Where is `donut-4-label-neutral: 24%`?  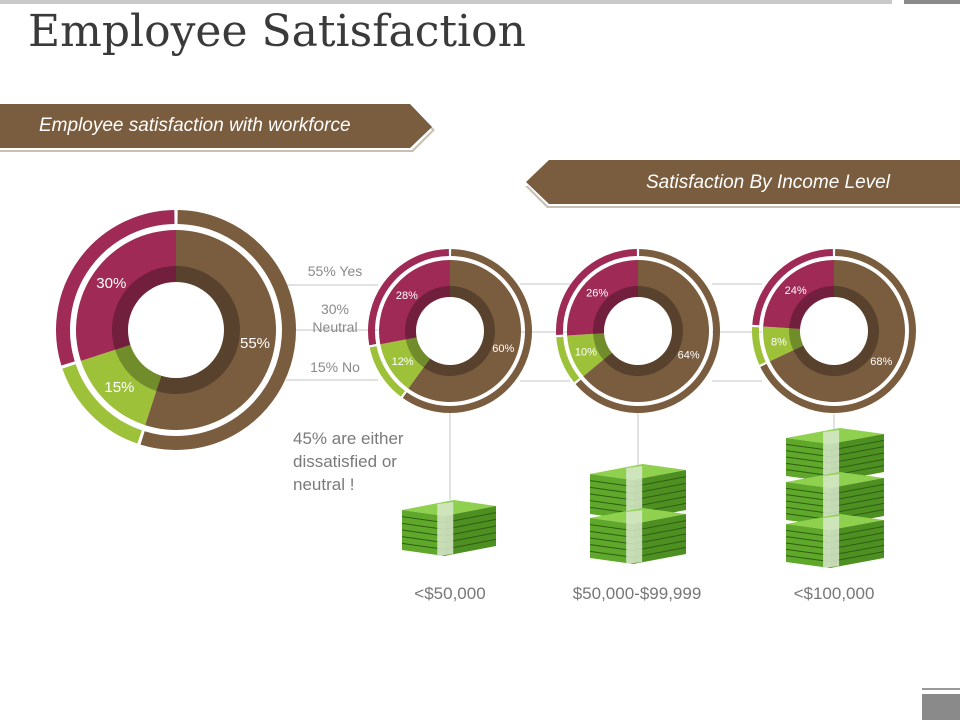
donut-4-label-neutral: 24% is located at coordinates (796, 291).